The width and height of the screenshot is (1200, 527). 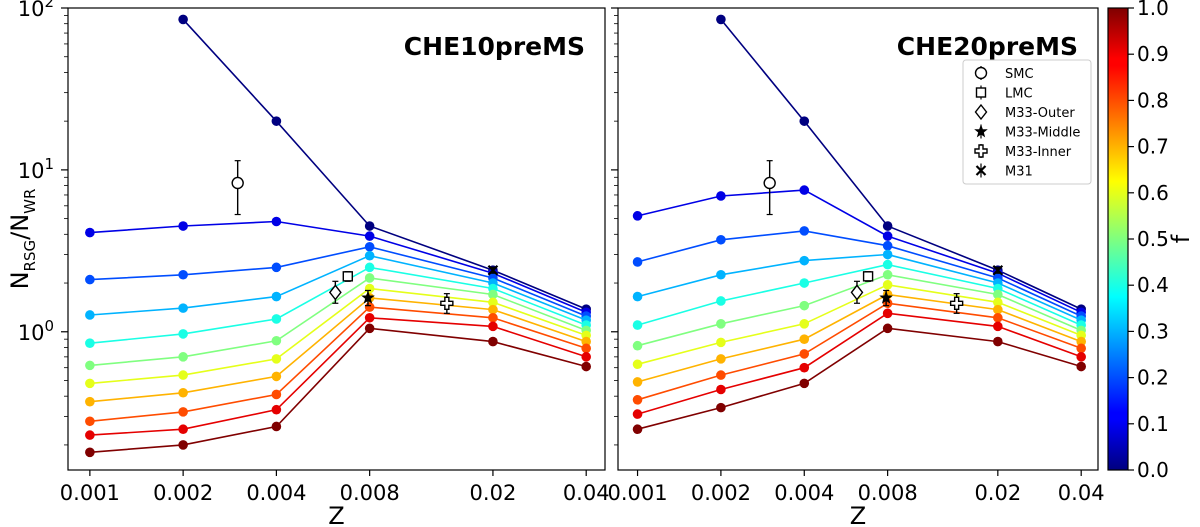 I want to click on x-tick-label: 0.004, so click(x=804, y=493).